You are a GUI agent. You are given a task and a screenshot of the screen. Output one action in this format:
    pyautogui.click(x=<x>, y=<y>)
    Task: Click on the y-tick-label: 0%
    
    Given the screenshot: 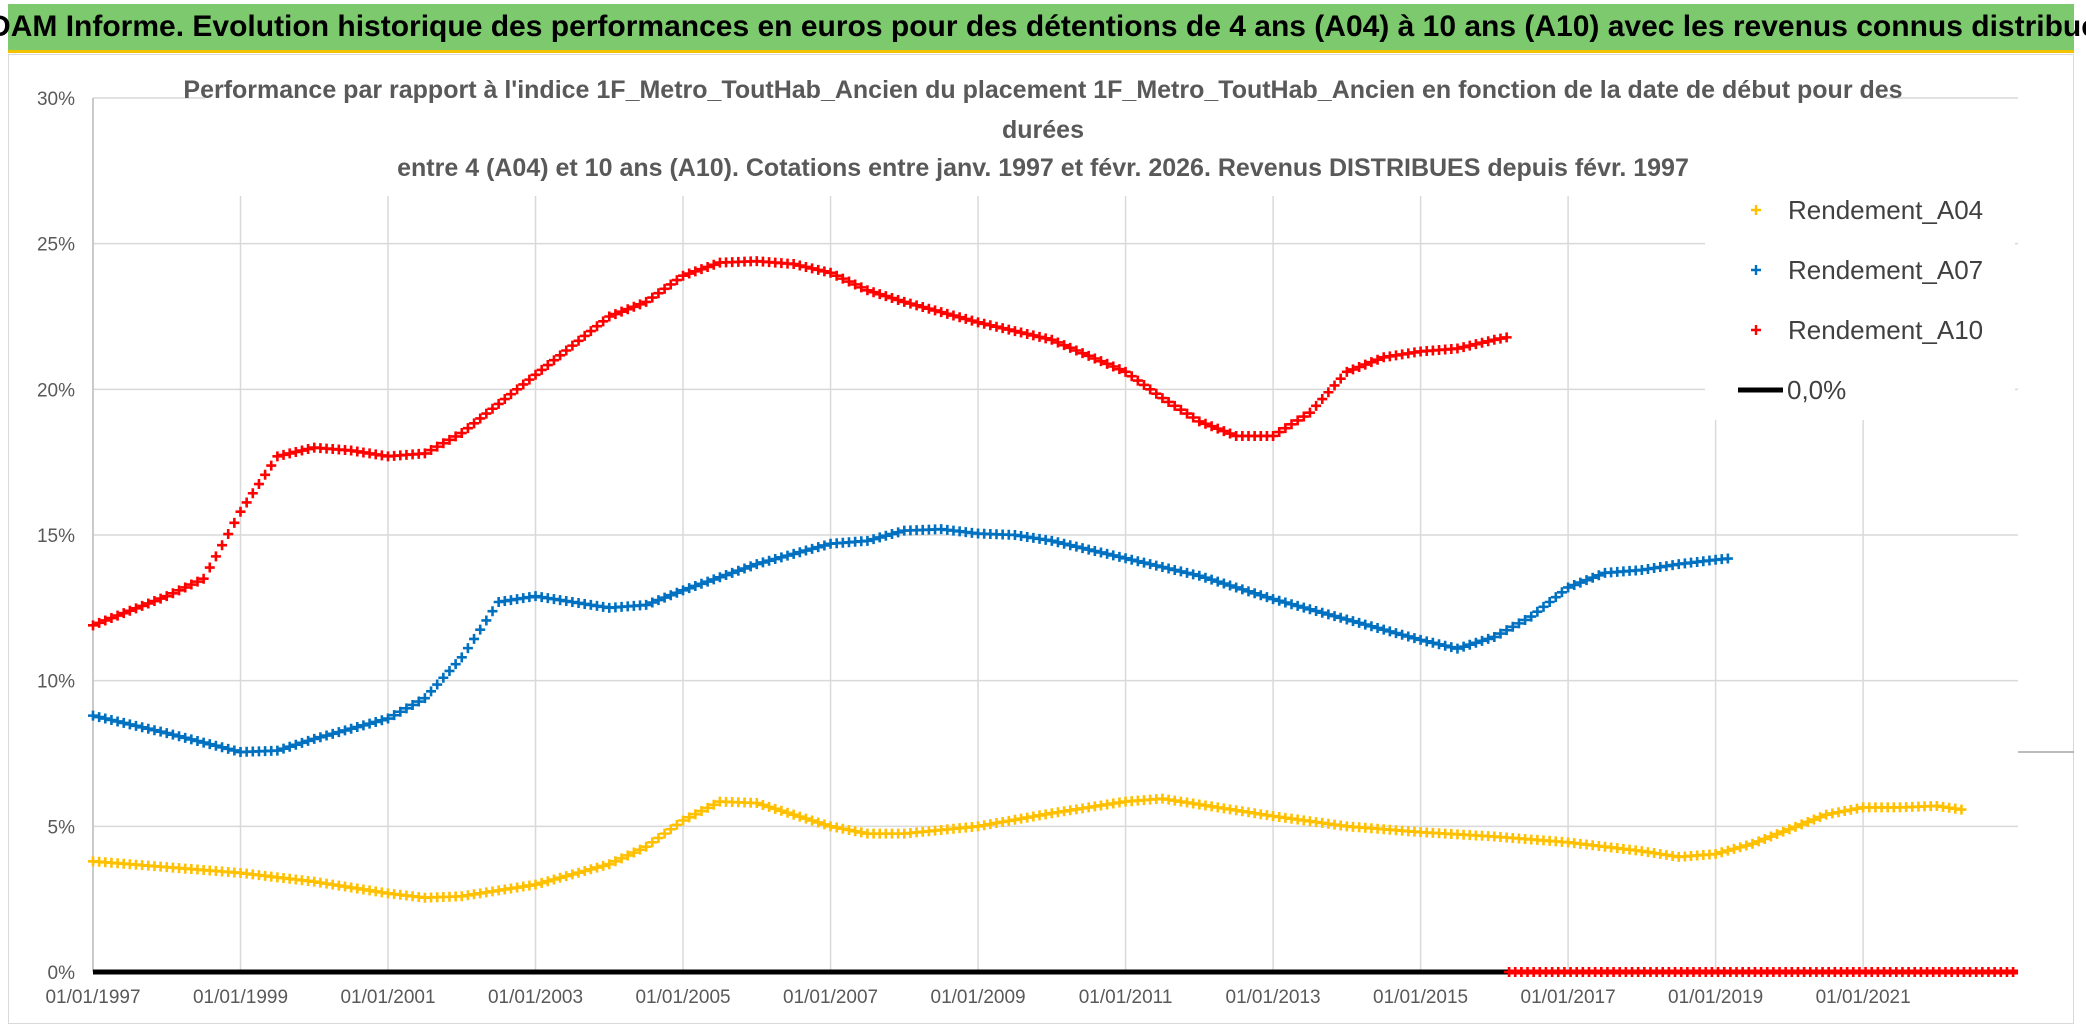 What is the action you would take?
    pyautogui.click(x=62, y=973)
    